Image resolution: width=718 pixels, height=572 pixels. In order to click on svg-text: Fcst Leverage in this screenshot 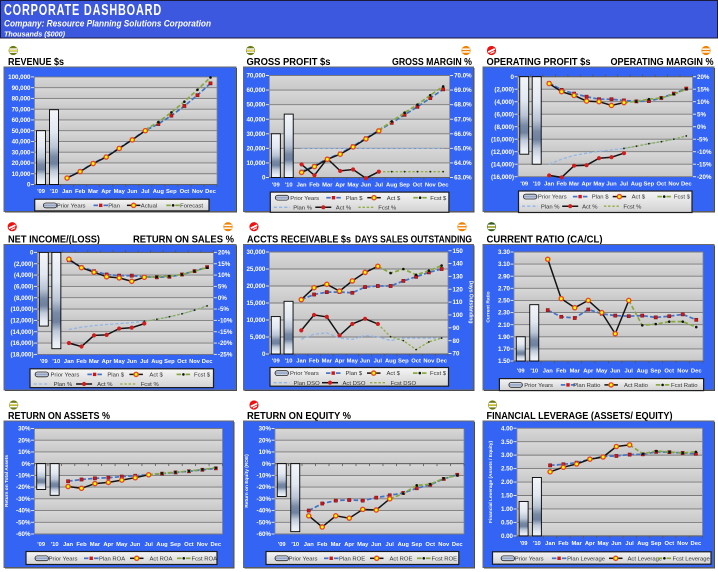, I will do `click(692, 559)`.